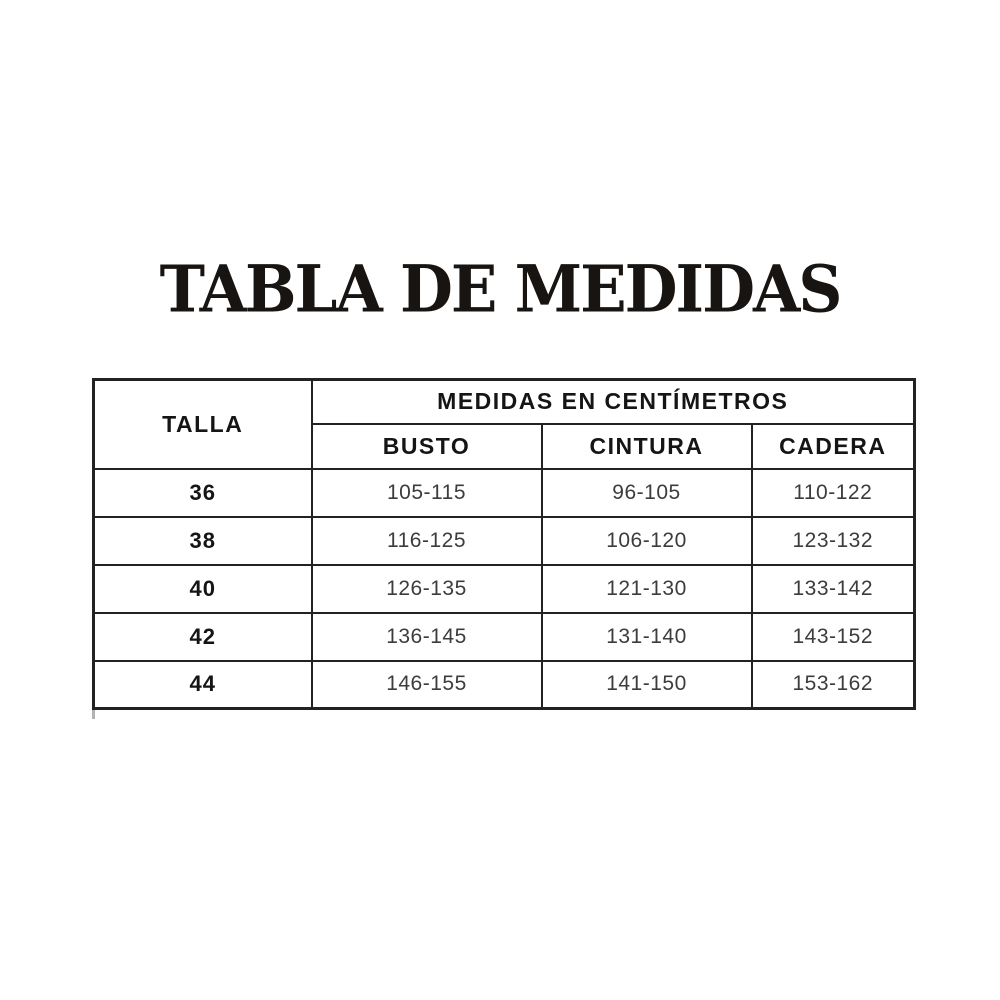 The height and width of the screenshot is (1000, 1000). I want to click on table-row-talla-42: 42 136-145 131-140 143-152, so click(504, 636).